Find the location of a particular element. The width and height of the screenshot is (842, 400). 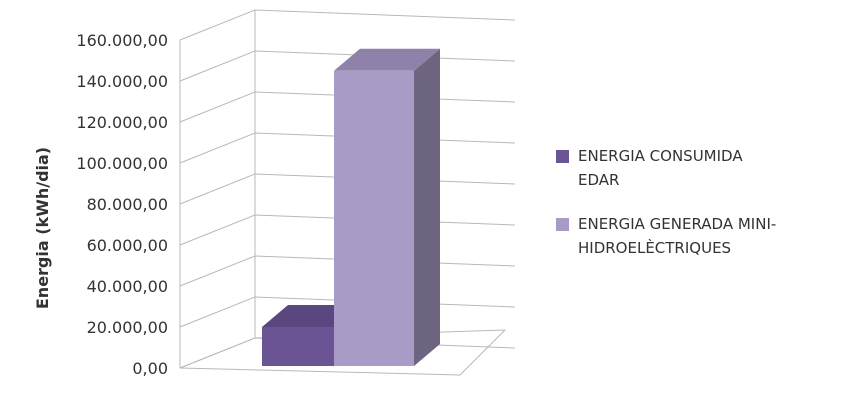

legend-item-energia-generada: ENERGIA GENERADA MINI- HIDROELÈCTRIQUES is located at coordinates (696, 236).